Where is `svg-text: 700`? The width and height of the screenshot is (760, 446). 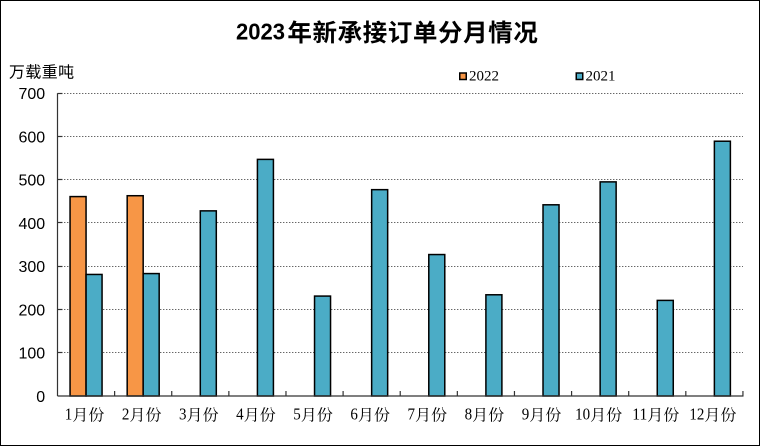 svg-text: 700 is located at coordinates (31, 94).